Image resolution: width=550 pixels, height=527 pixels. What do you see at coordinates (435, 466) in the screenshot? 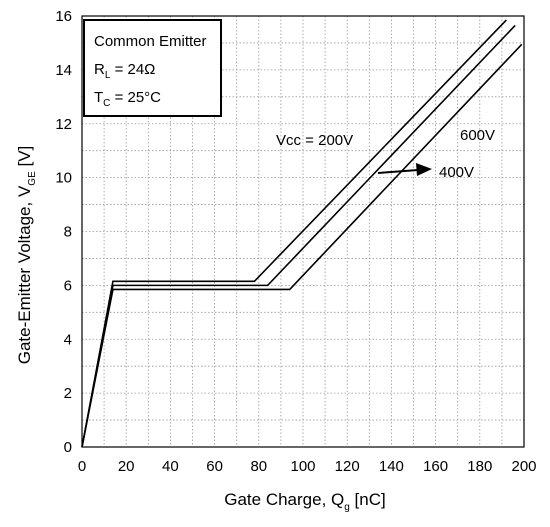
I see `x-tick-label: 160` at bounding box center [435, 466].